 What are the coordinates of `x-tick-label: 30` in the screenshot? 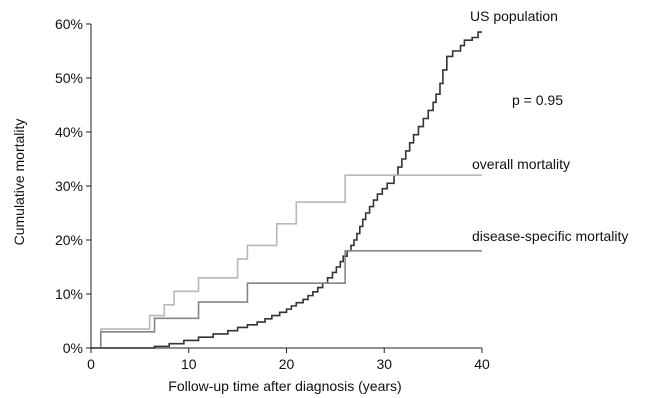 It's located at (384, 364).